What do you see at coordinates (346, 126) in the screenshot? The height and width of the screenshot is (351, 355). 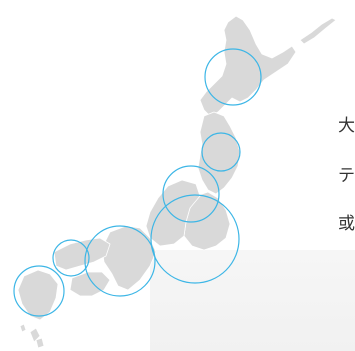 I see `side-text-line-1: 大` at bounding box center [346, 126].